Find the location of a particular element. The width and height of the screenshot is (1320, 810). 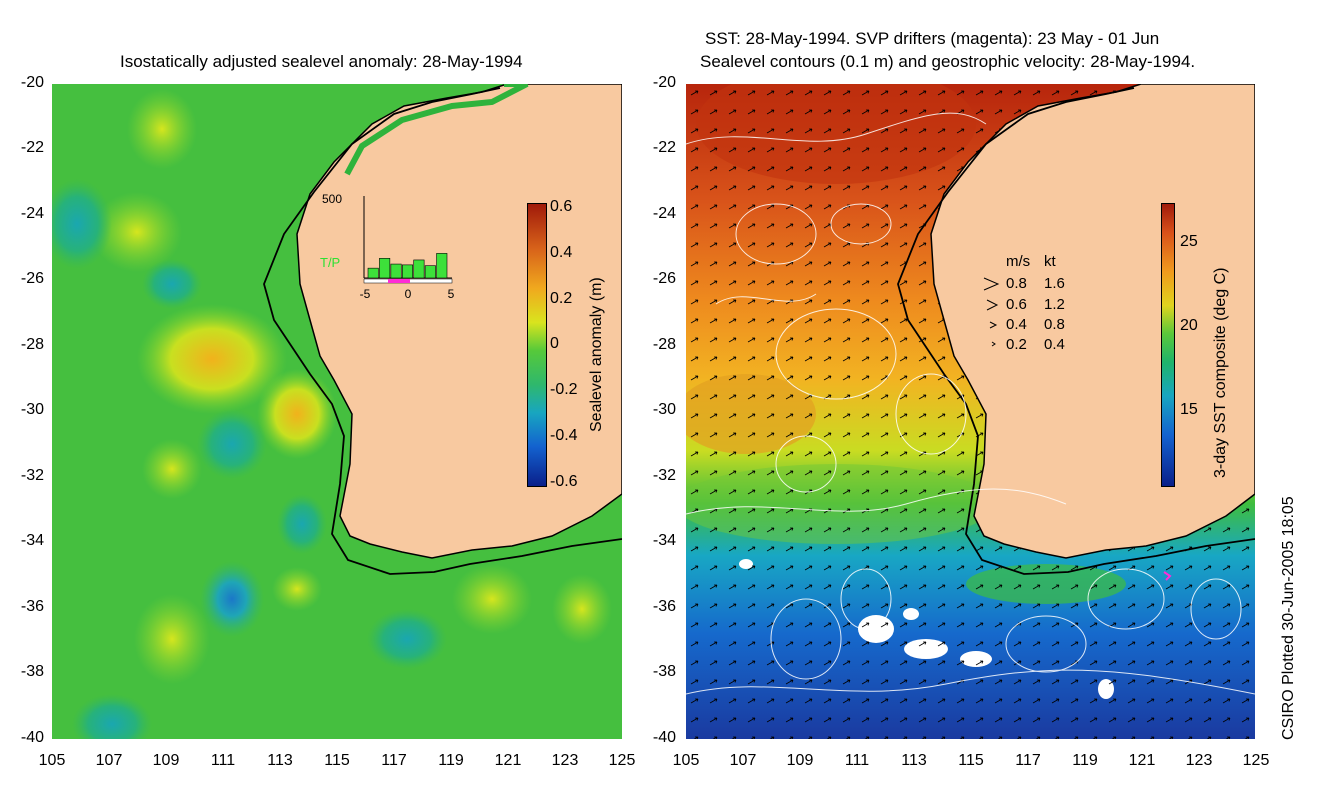

right-y-tick: -36 is located at coordinates (664, 606).